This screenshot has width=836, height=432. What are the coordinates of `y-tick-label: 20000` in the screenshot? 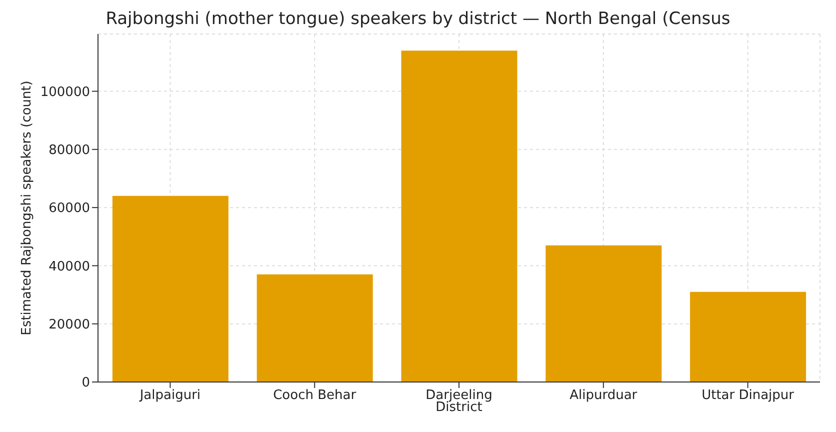 It's located at (69, 324).